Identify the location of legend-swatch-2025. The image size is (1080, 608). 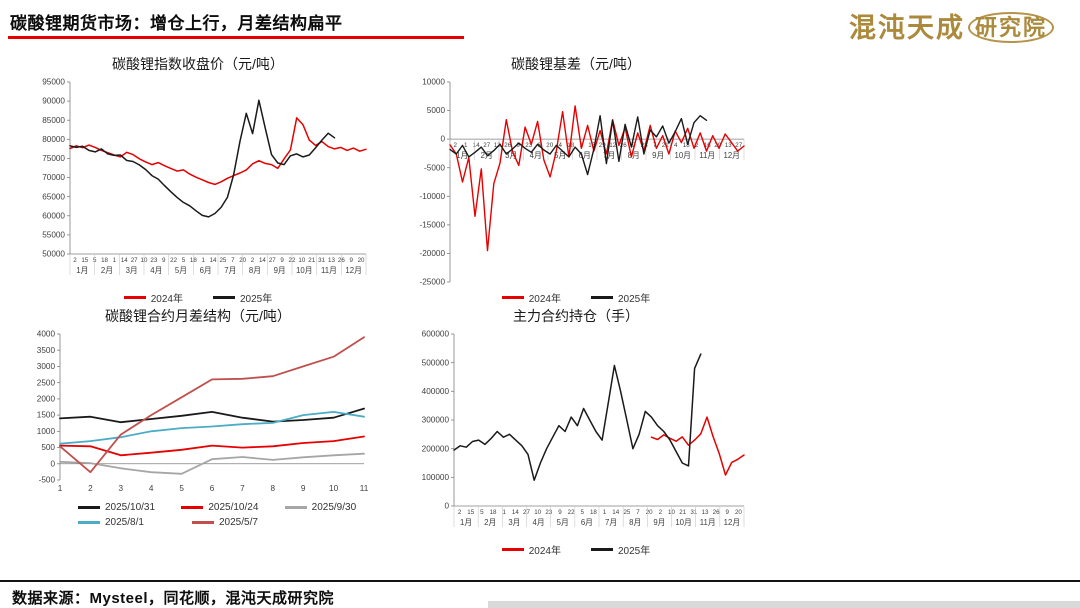
(602, 549).